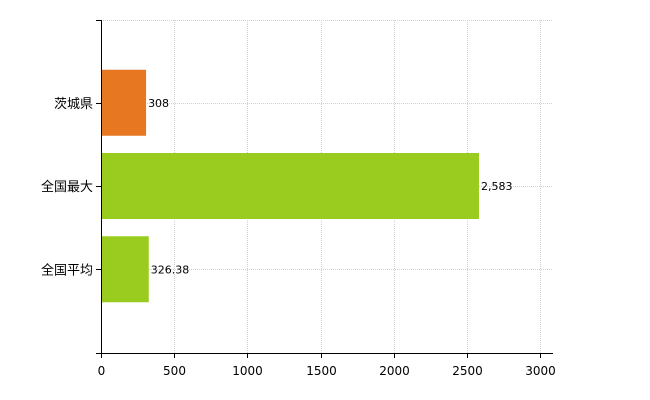 The height and width of the screenshot is (400, 650). I want to click on data-label: 308, so click(158, 103).